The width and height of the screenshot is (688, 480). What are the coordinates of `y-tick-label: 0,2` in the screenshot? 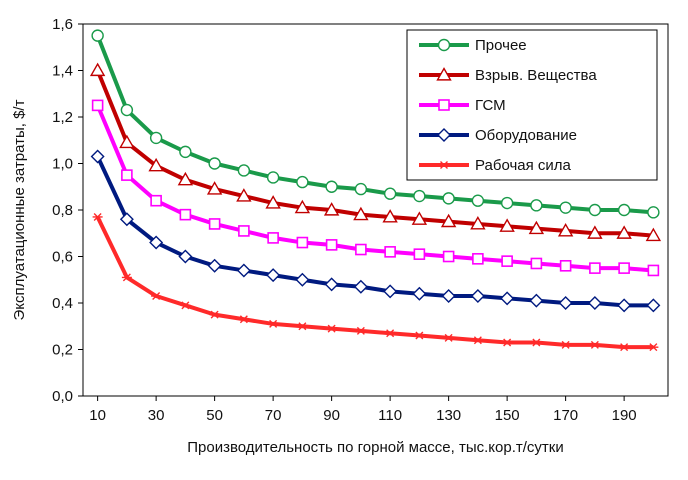 It's located at (62, 350).